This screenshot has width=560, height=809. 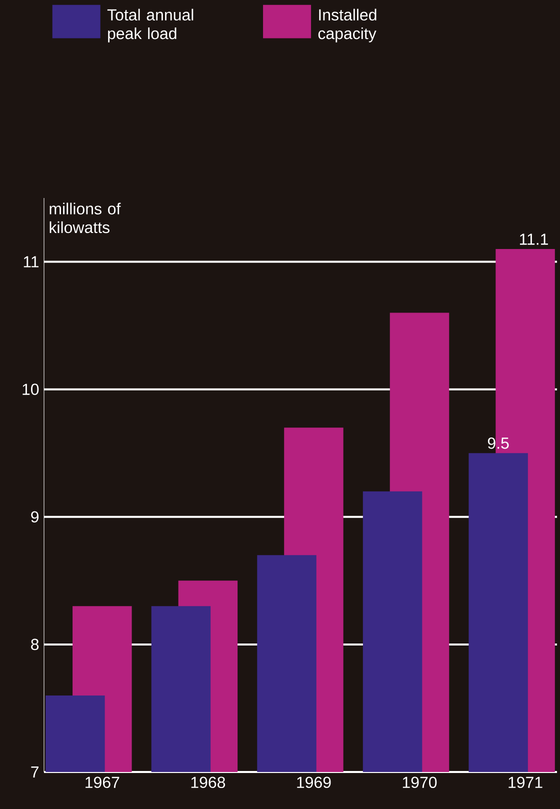 I want to click on x-tick-label: 1968, so click(x=208, y=782).